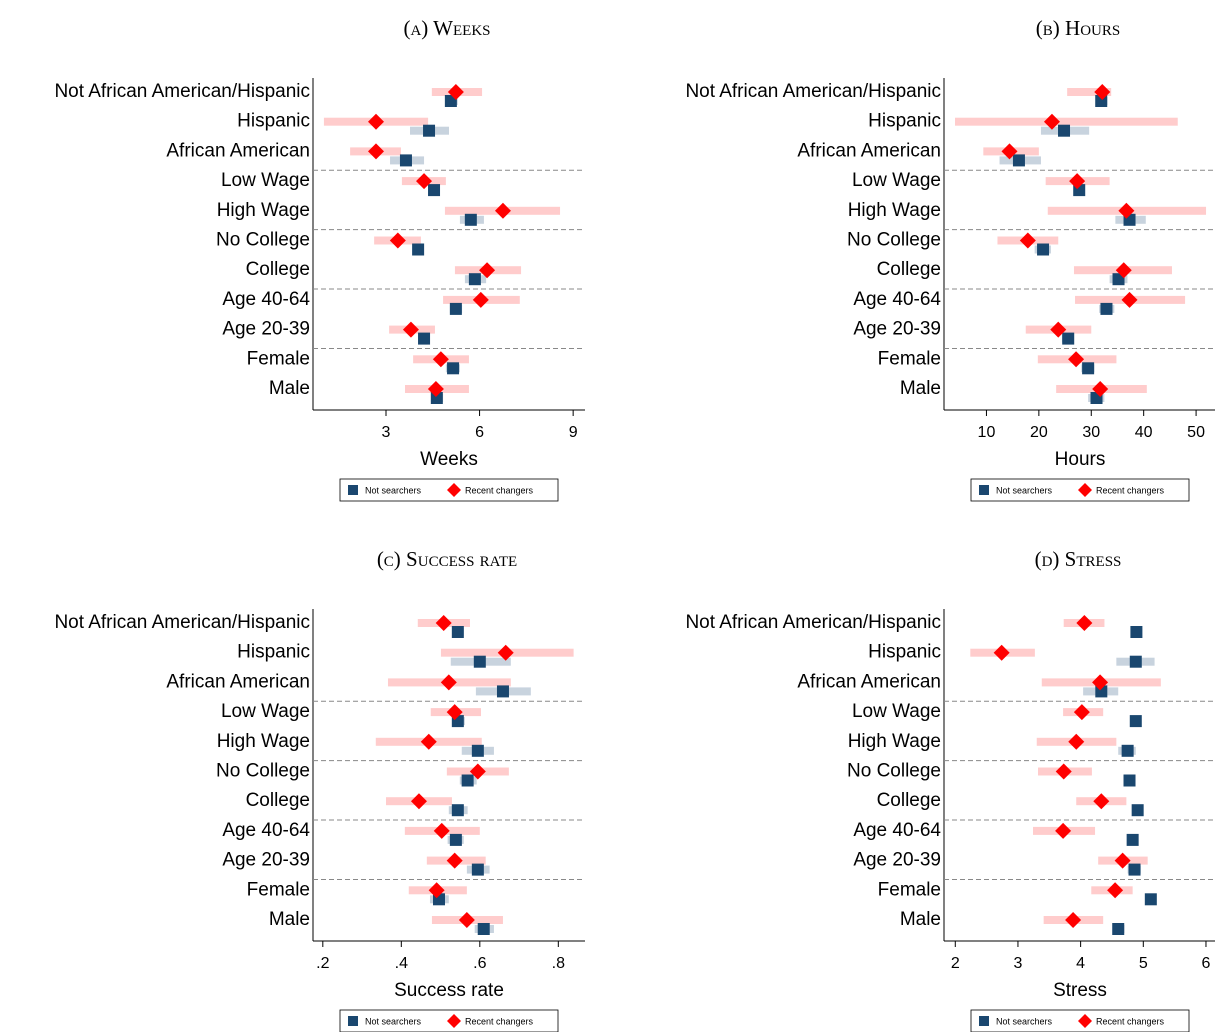 The width and height of the screenshot is (1215, 1032). What do you see at coordinates (955, 963) in the screenshot?
I see `x-tick-label: 2` at bounding box center [955, 963].